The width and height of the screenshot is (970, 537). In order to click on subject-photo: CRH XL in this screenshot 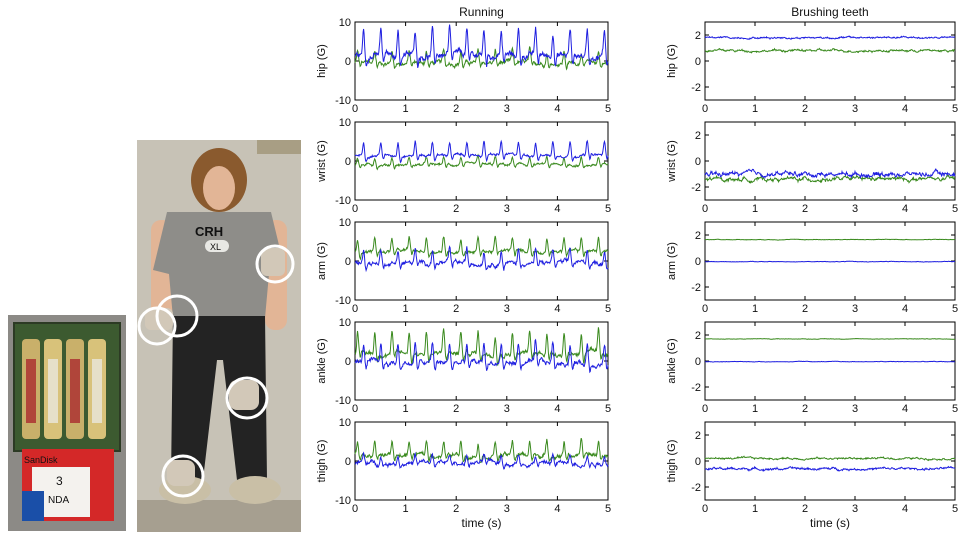, I will do `click(219, 336)`.